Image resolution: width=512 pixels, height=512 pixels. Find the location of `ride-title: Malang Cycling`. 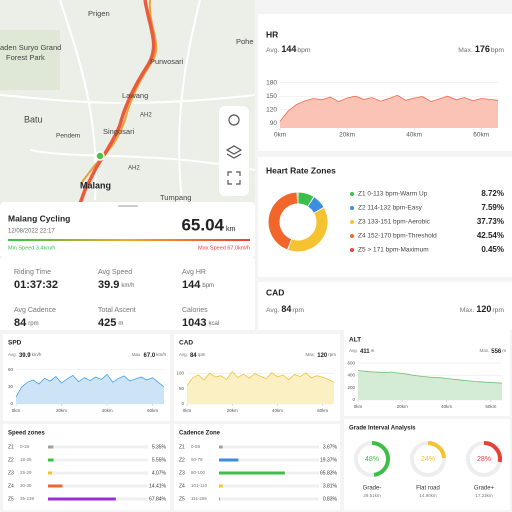

ride-title: Malang Cycling is located at coordinates (39, 218).